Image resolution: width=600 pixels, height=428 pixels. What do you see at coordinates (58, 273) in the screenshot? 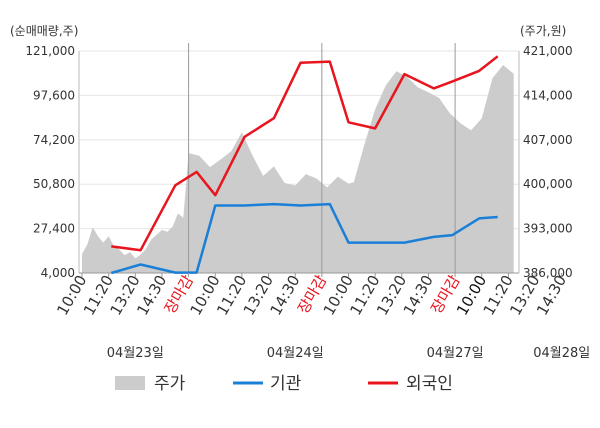
I see `left-tick-label: 4,000` at bounding box center [58, 273].